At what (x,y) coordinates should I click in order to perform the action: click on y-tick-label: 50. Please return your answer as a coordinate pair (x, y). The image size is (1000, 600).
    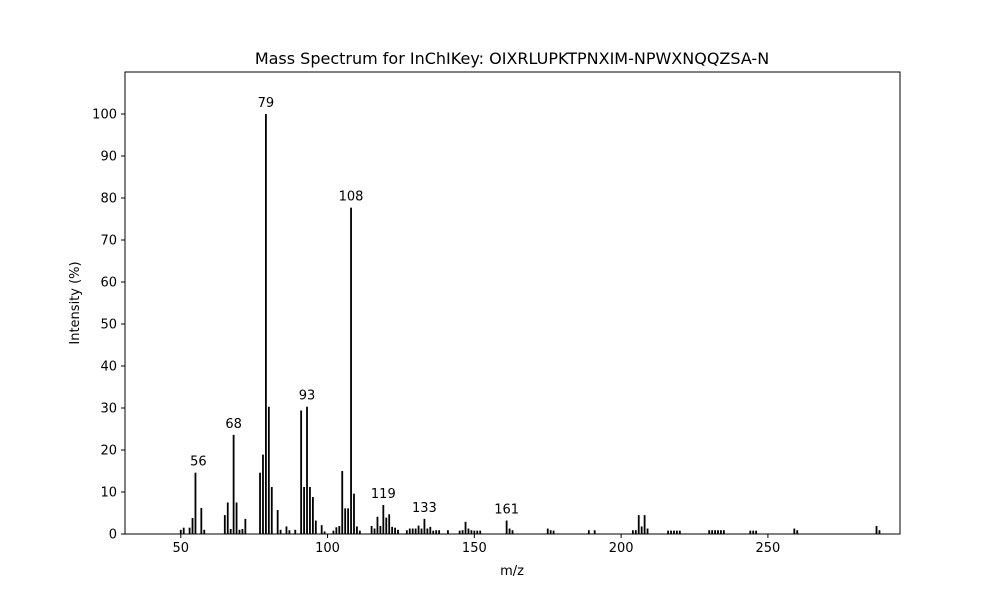
    Looking at the image, I should click on (108, 325).